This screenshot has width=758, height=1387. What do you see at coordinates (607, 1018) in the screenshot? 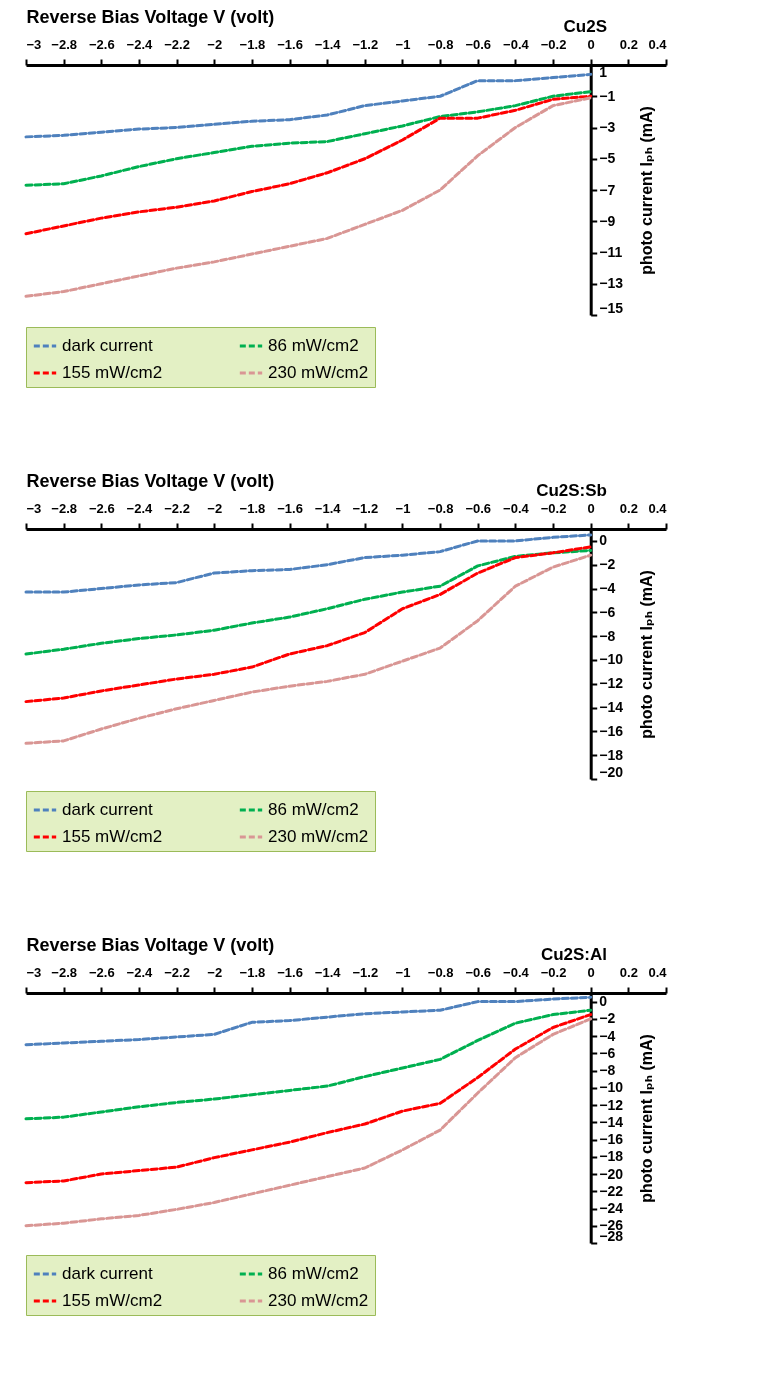
I see `y-tick-label: −2` at bounding box center [607, 1018].